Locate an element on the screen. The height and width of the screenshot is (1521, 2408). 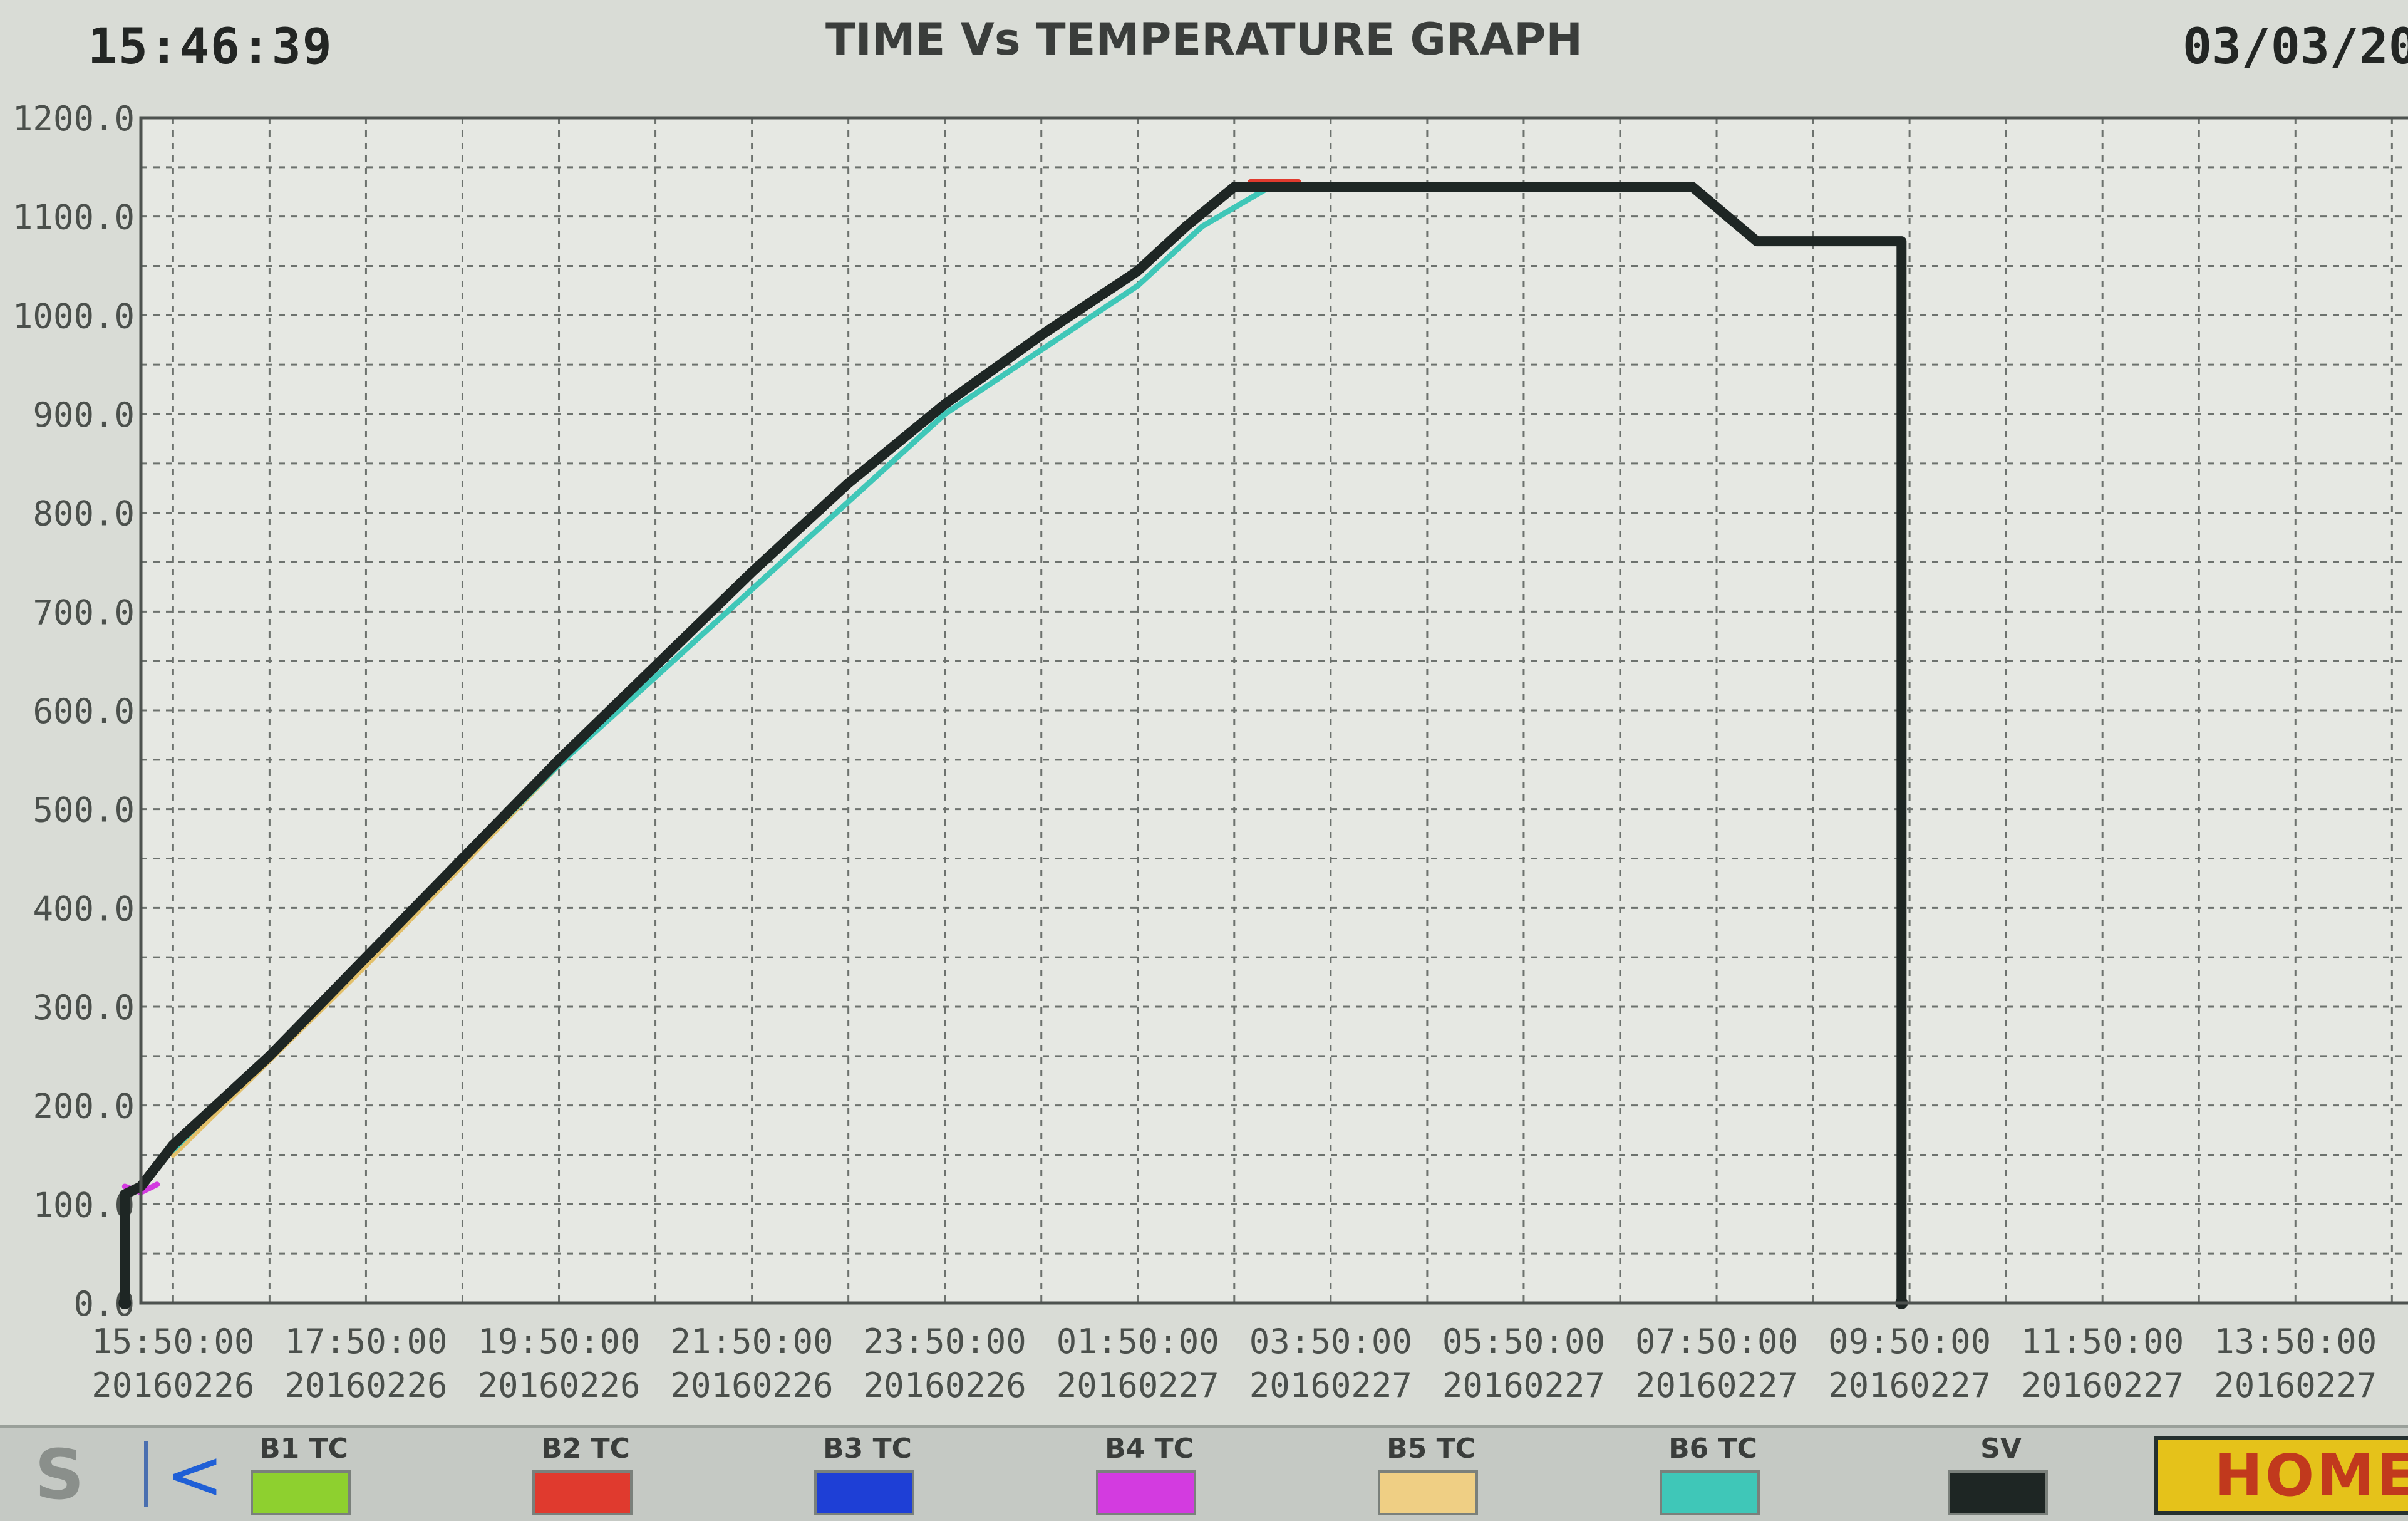
current-date: 03/03/20 is located at coordinates (2295, 47).